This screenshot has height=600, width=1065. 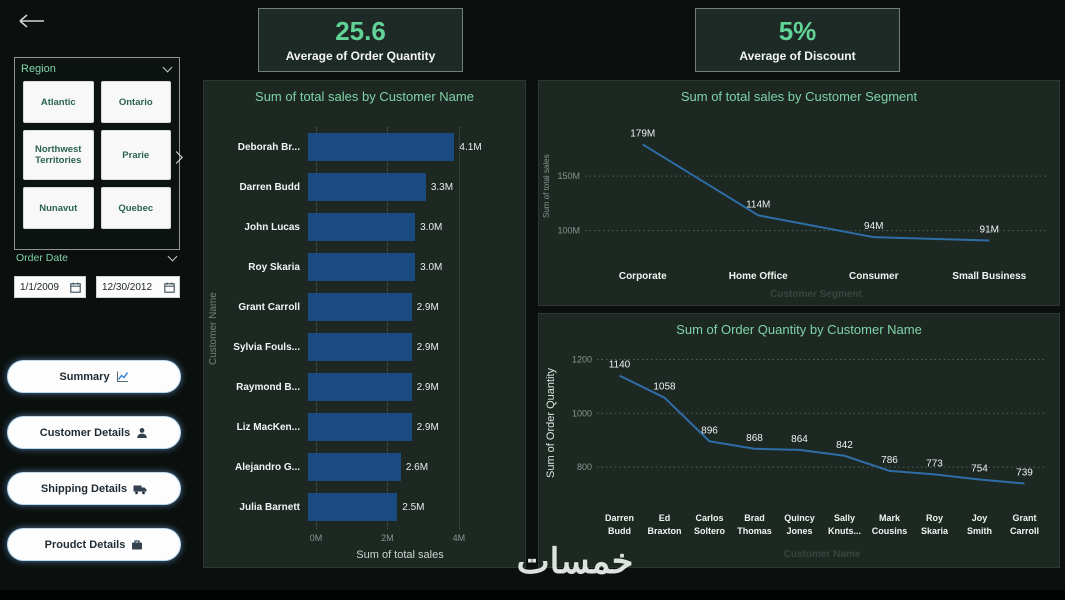 I want to click on data-label: 739, so click(x=1024, y=473).